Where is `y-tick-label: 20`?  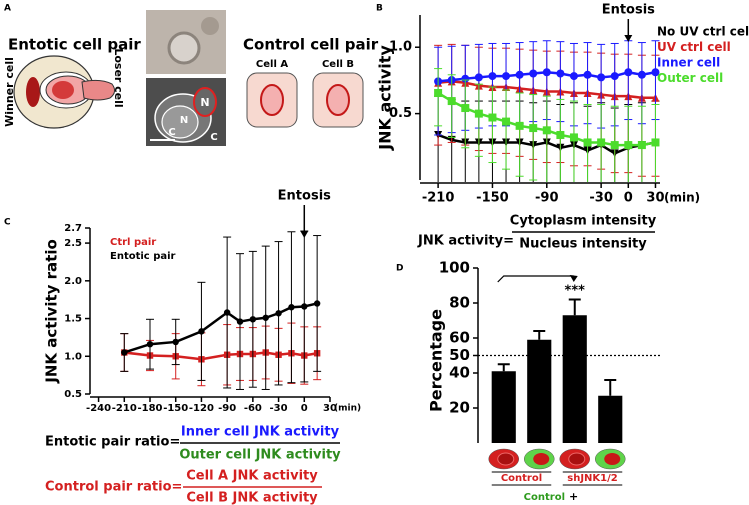
y-tick-label: 20 is located at coordinates (459, 408).